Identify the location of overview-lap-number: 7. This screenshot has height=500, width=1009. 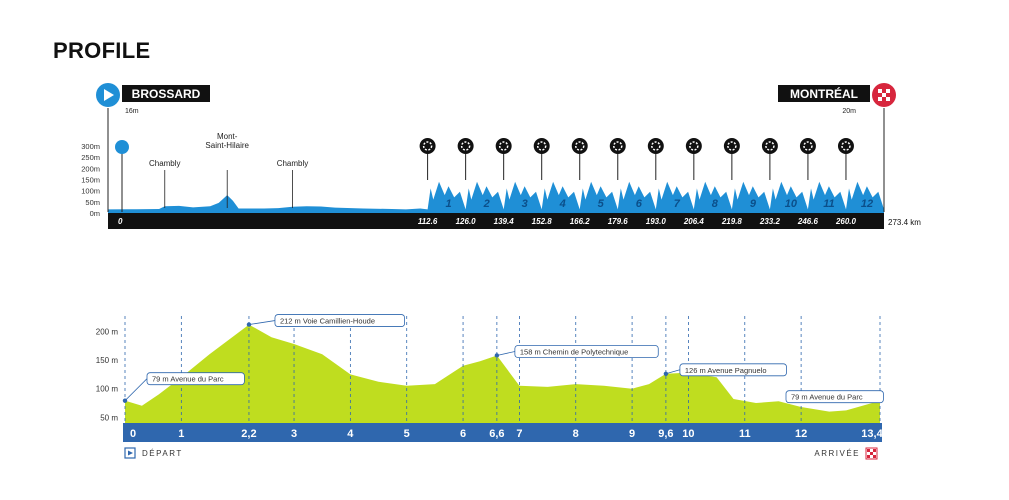
(677, 204).